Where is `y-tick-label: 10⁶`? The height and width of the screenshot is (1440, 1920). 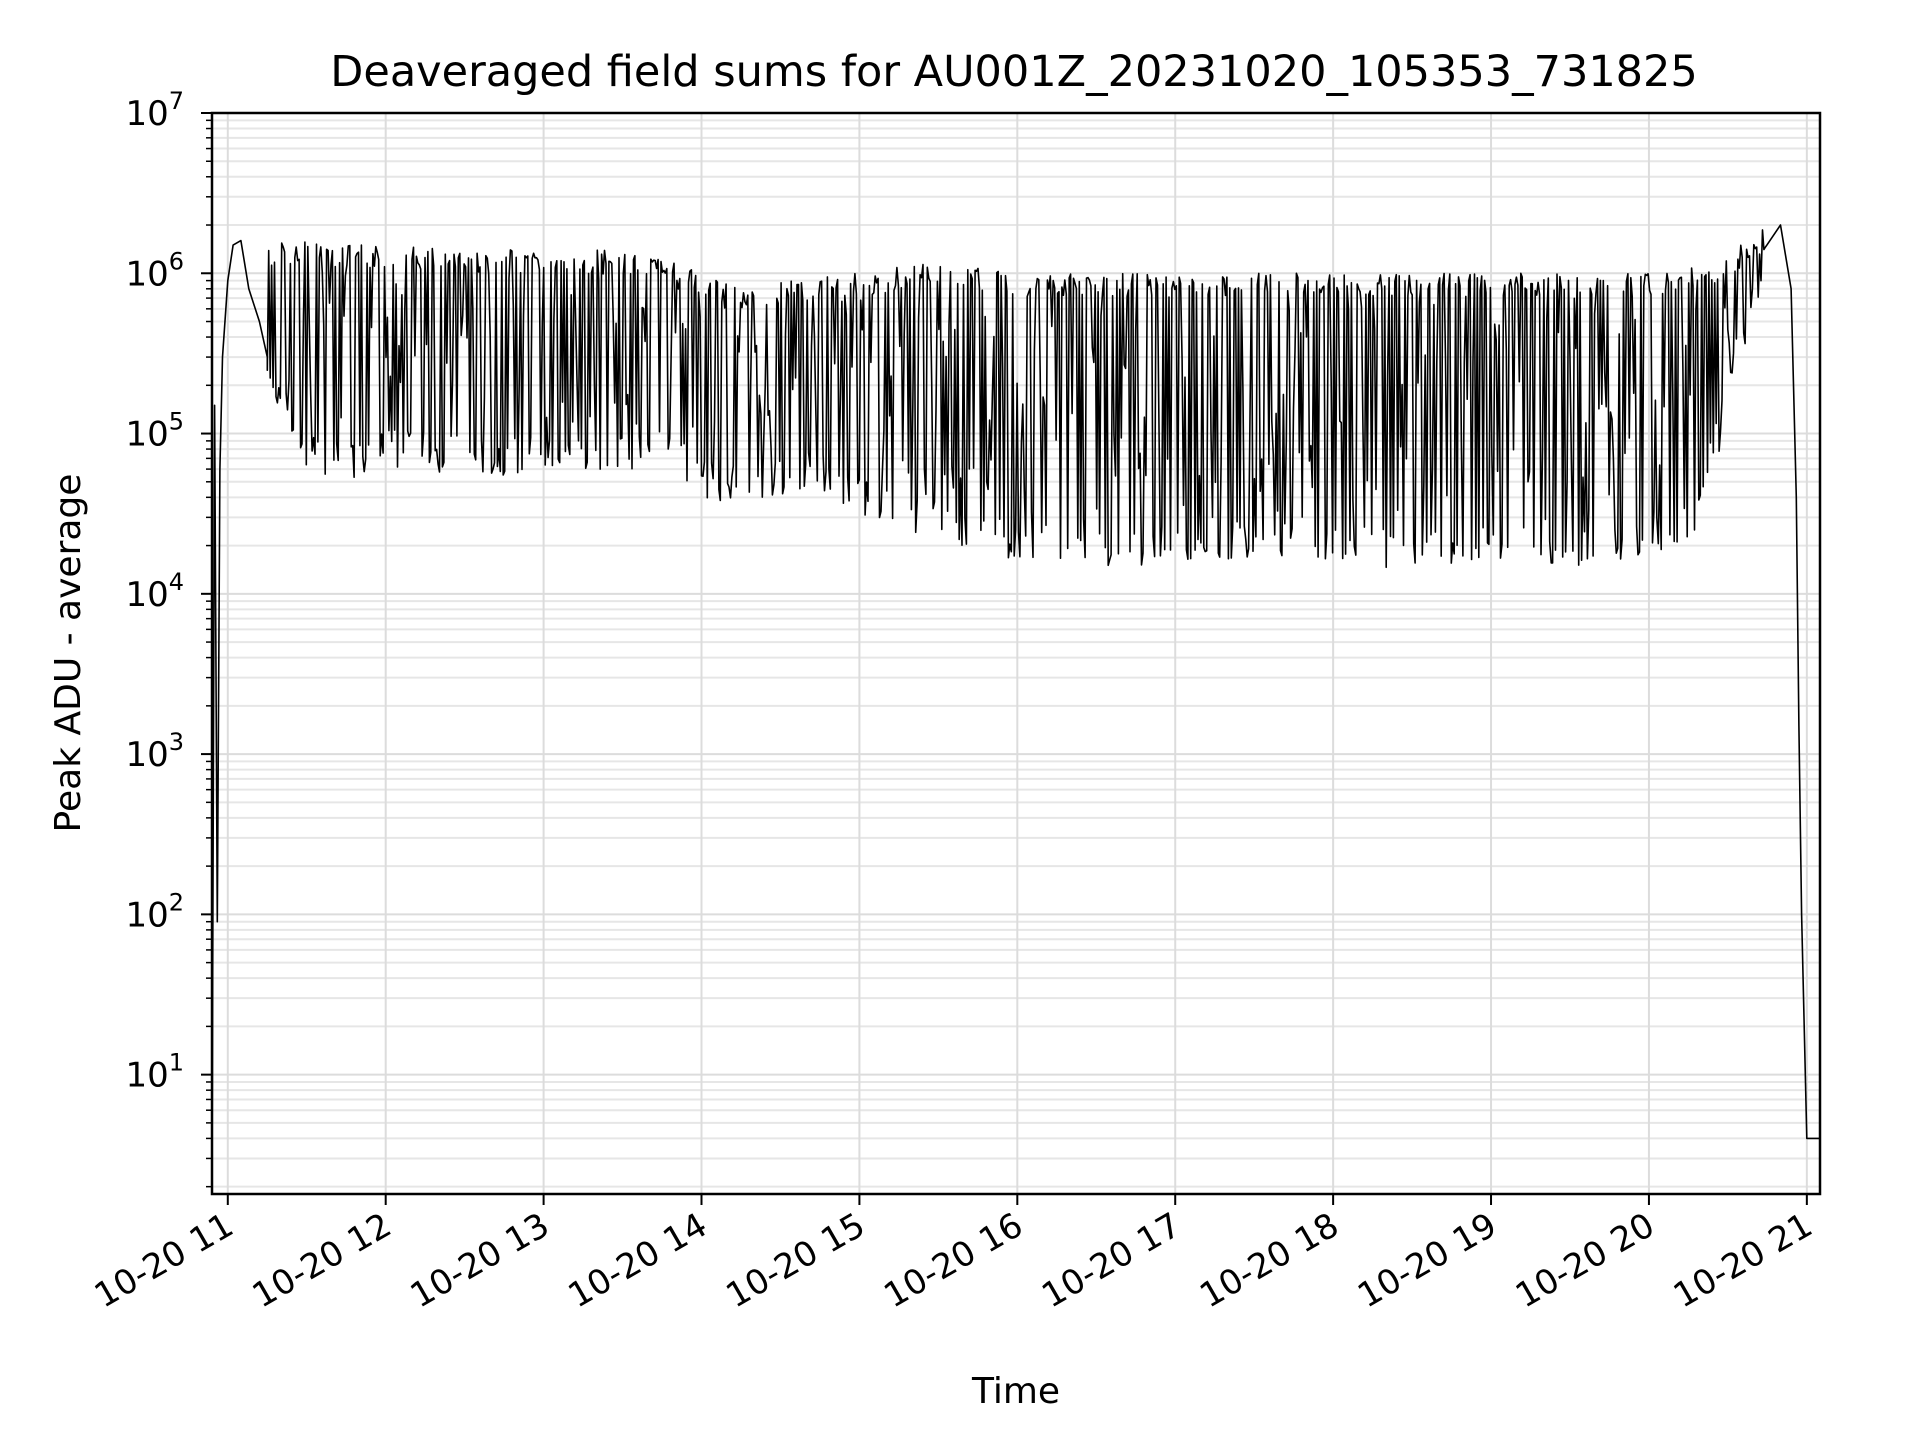
y-tick-label: 10⁶ is located at coordinates (154, 270).